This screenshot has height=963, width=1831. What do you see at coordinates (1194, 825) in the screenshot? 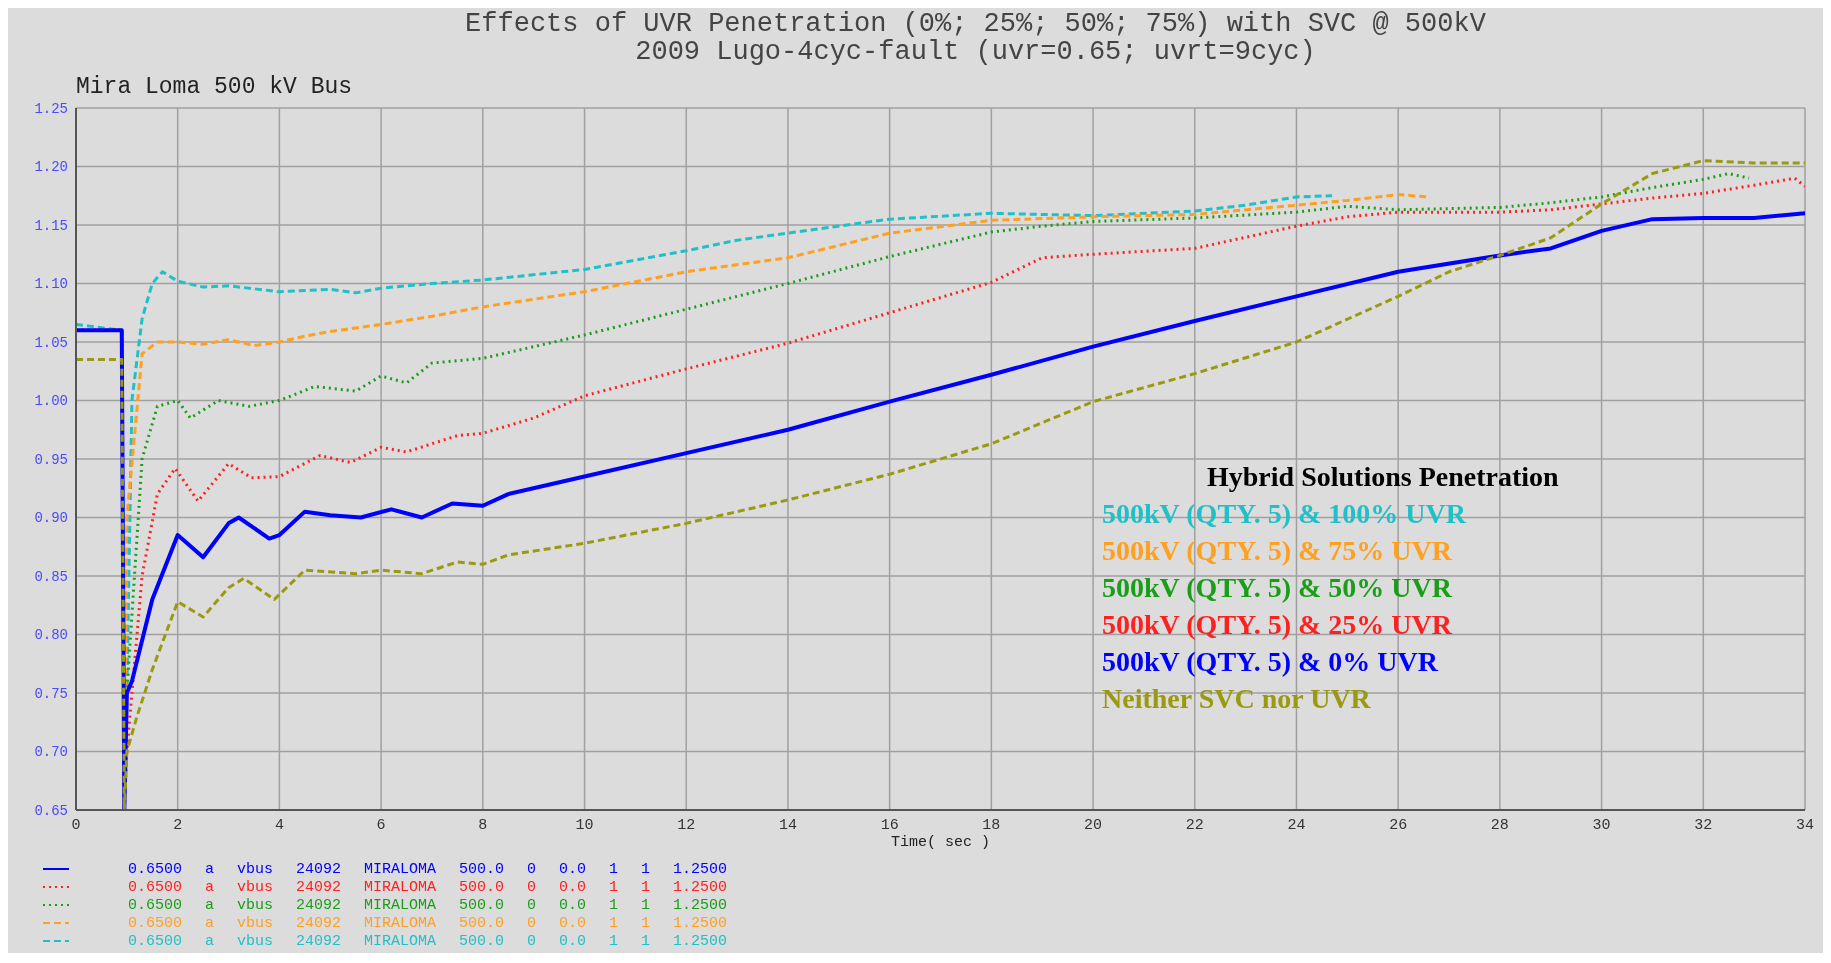
I see `x-tick-label: 22` at bounding box center [1194, 825].